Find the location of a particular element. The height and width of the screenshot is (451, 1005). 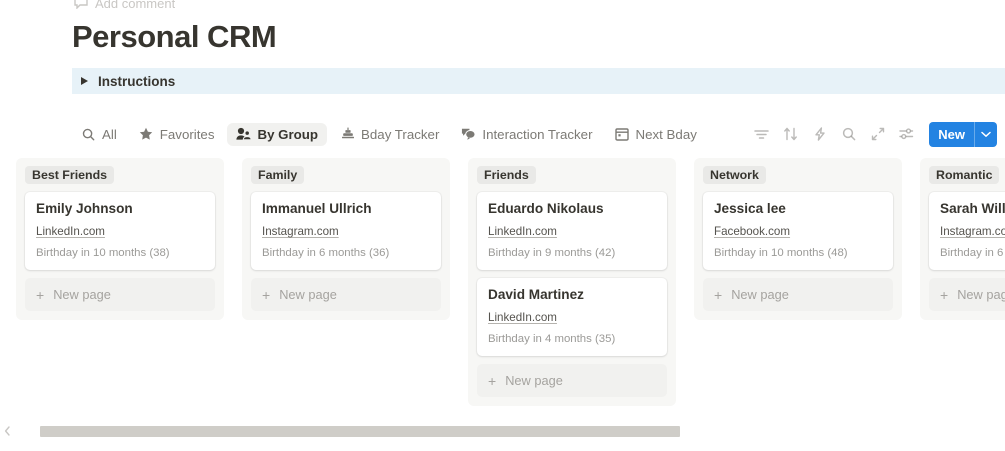

view-tabs: All Favorites By Group is located at coordinates (389, 134).